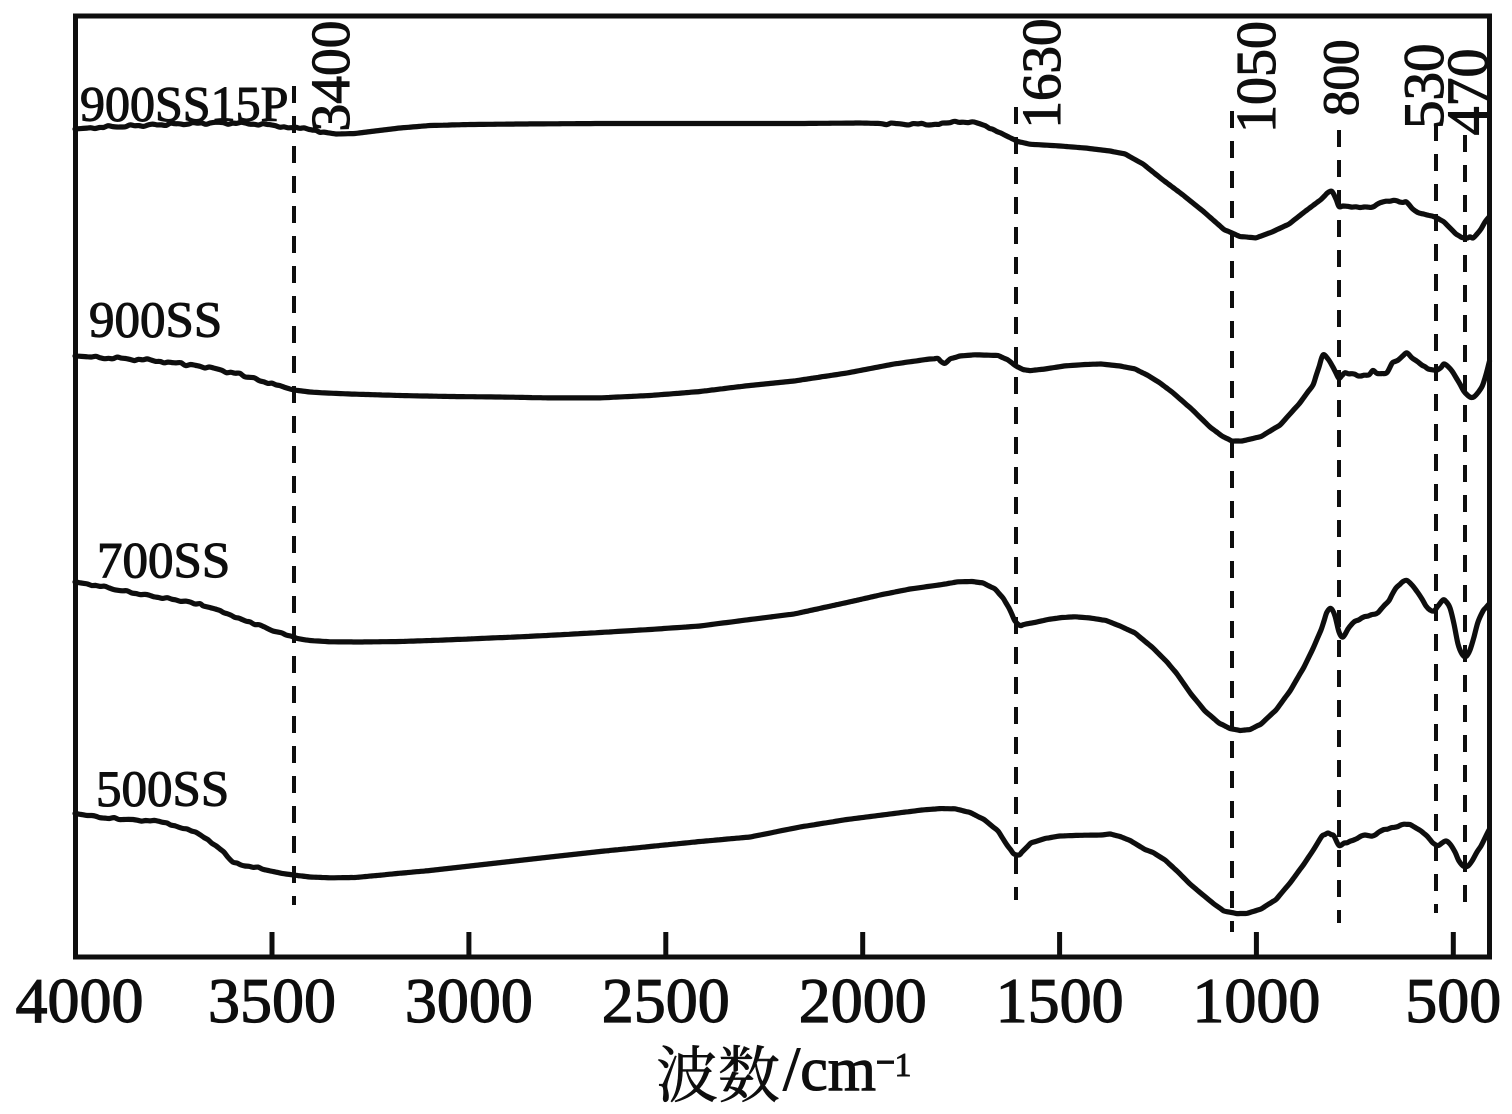  Describe the element at coordinates (331, 76) in the screenshot. I see `svg-text: 3400` at that location.